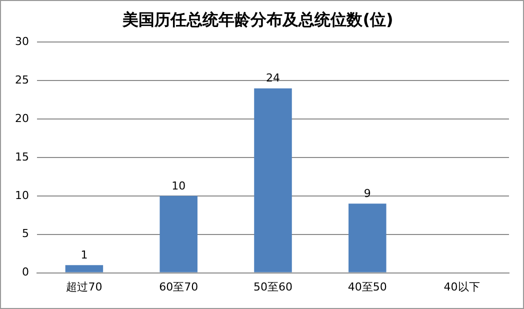 Image resolution: width=524 pixels, height=309 pixels. I want to click on x-tick-label: 40至50, so click(367, 287).